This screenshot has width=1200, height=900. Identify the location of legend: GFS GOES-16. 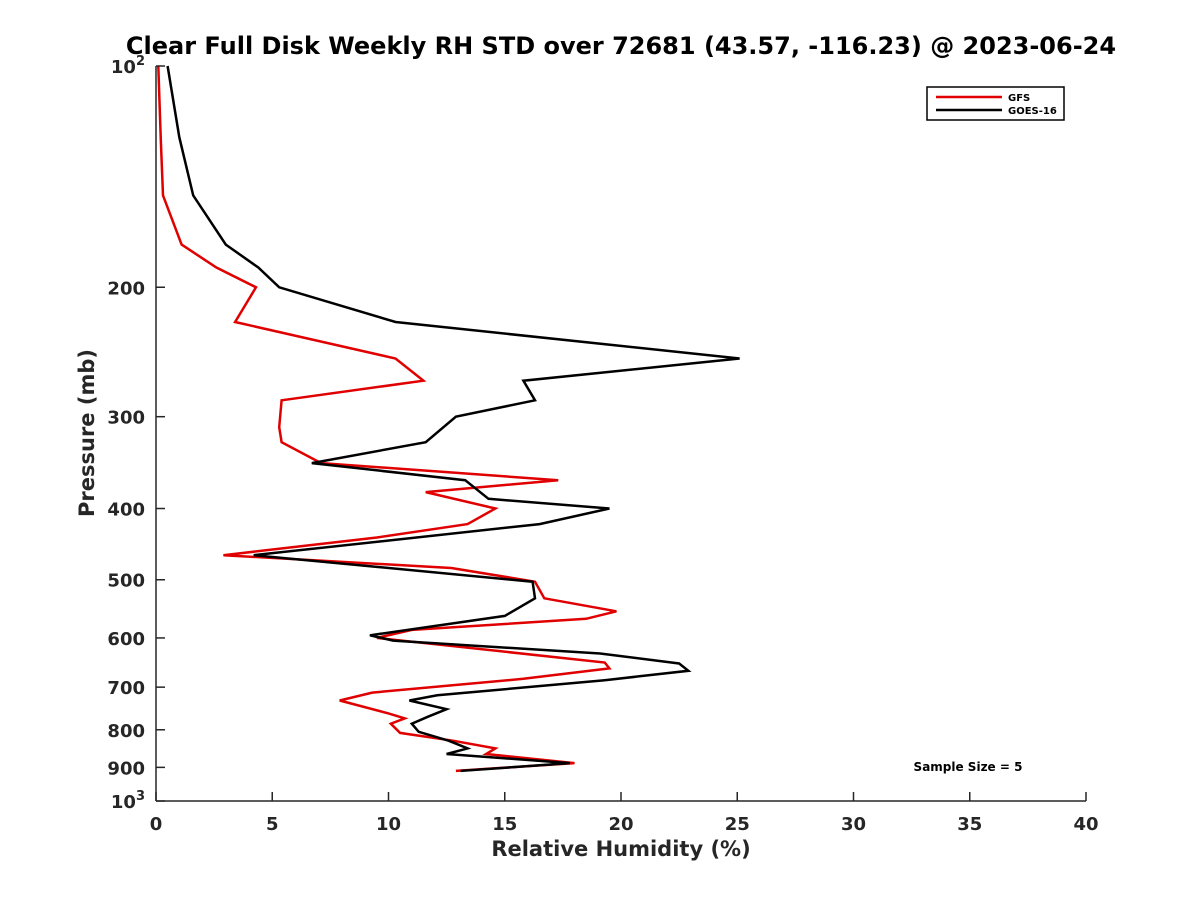
(995, 103).